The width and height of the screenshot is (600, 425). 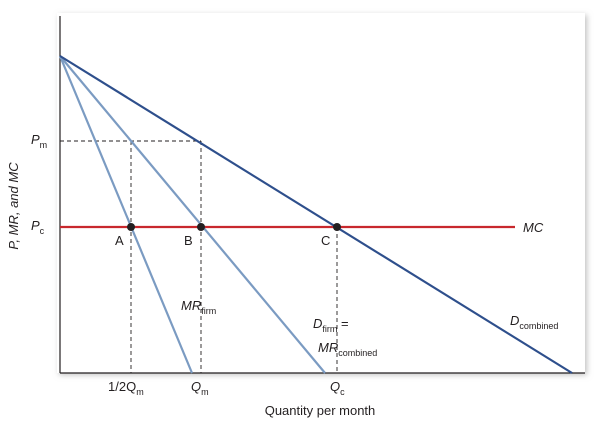 What do you see at coordinates (320, 410) in the screenshot?
I see `x-axis-label: Quantity per month` at bounding box center [320, 410].